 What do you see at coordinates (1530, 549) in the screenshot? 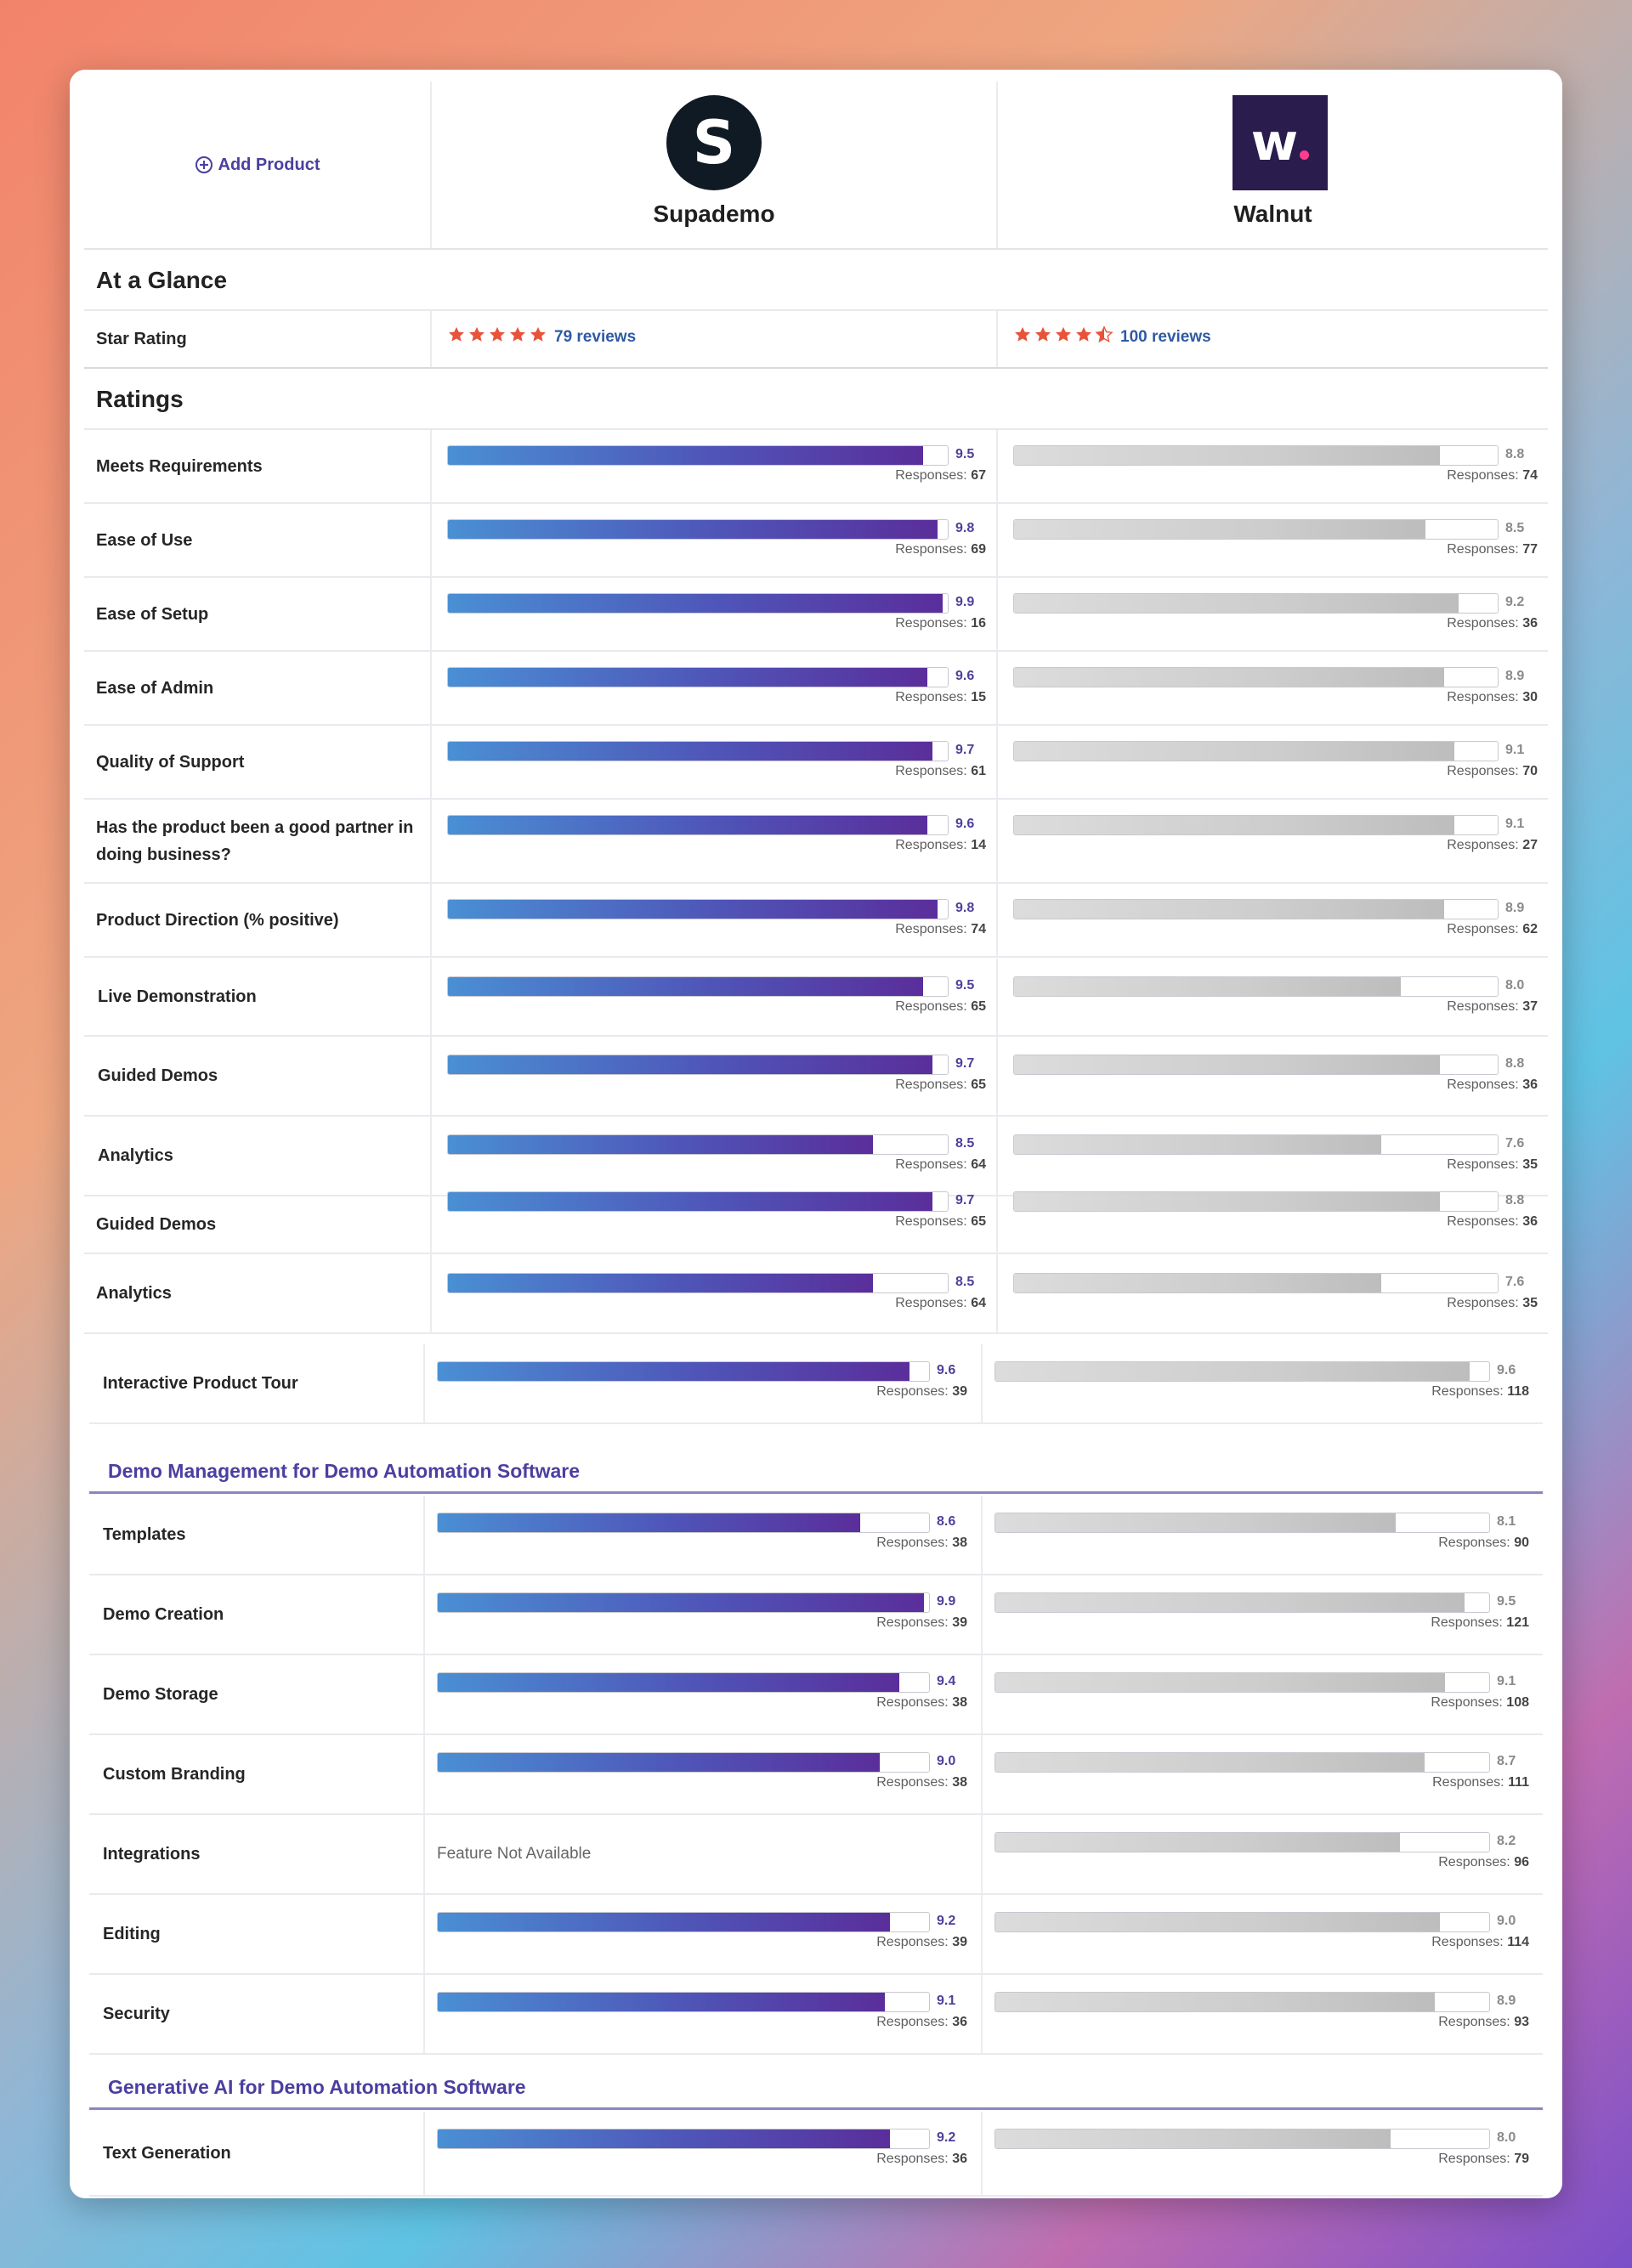
I see `responses-value: 77` at bounding box center [1530, 549].